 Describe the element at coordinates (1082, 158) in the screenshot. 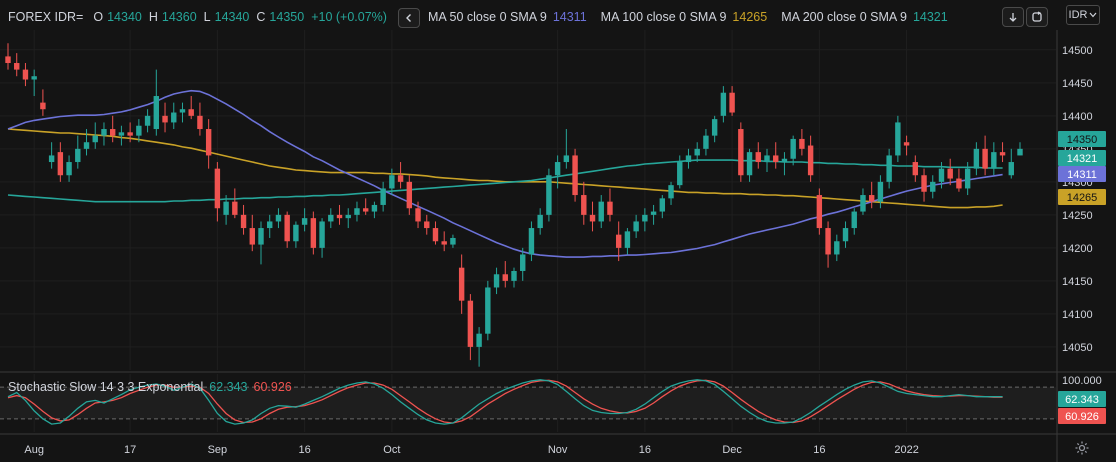

I see `price-tag: 14321` at that location.